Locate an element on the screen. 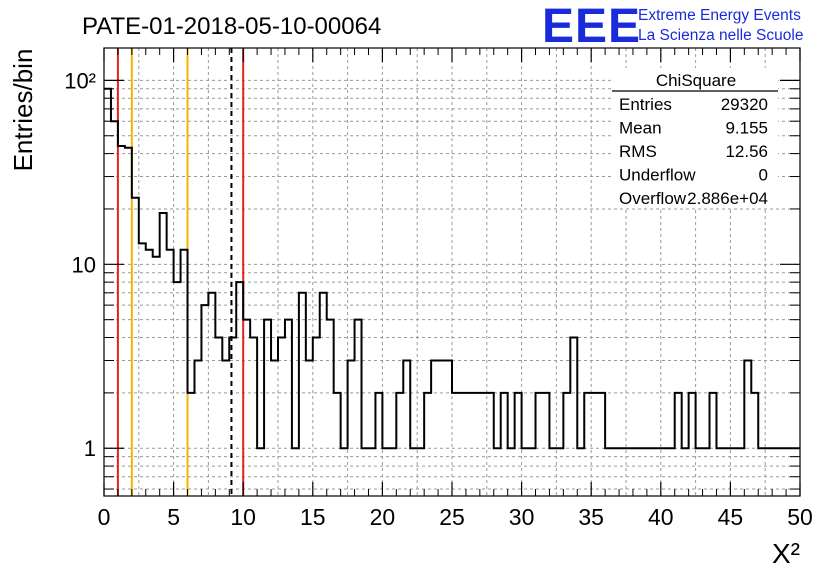 Image resolution: width=836 pixels, height=572 pixels. reference-lines is located at coordinates (180, 272).